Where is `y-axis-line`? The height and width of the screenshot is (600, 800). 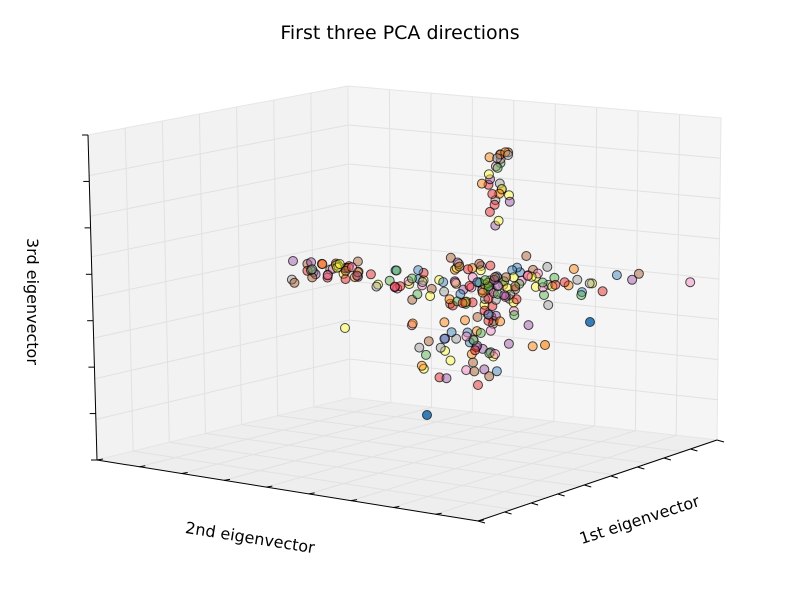 y-axis-line is located at coordinates (597, 480).